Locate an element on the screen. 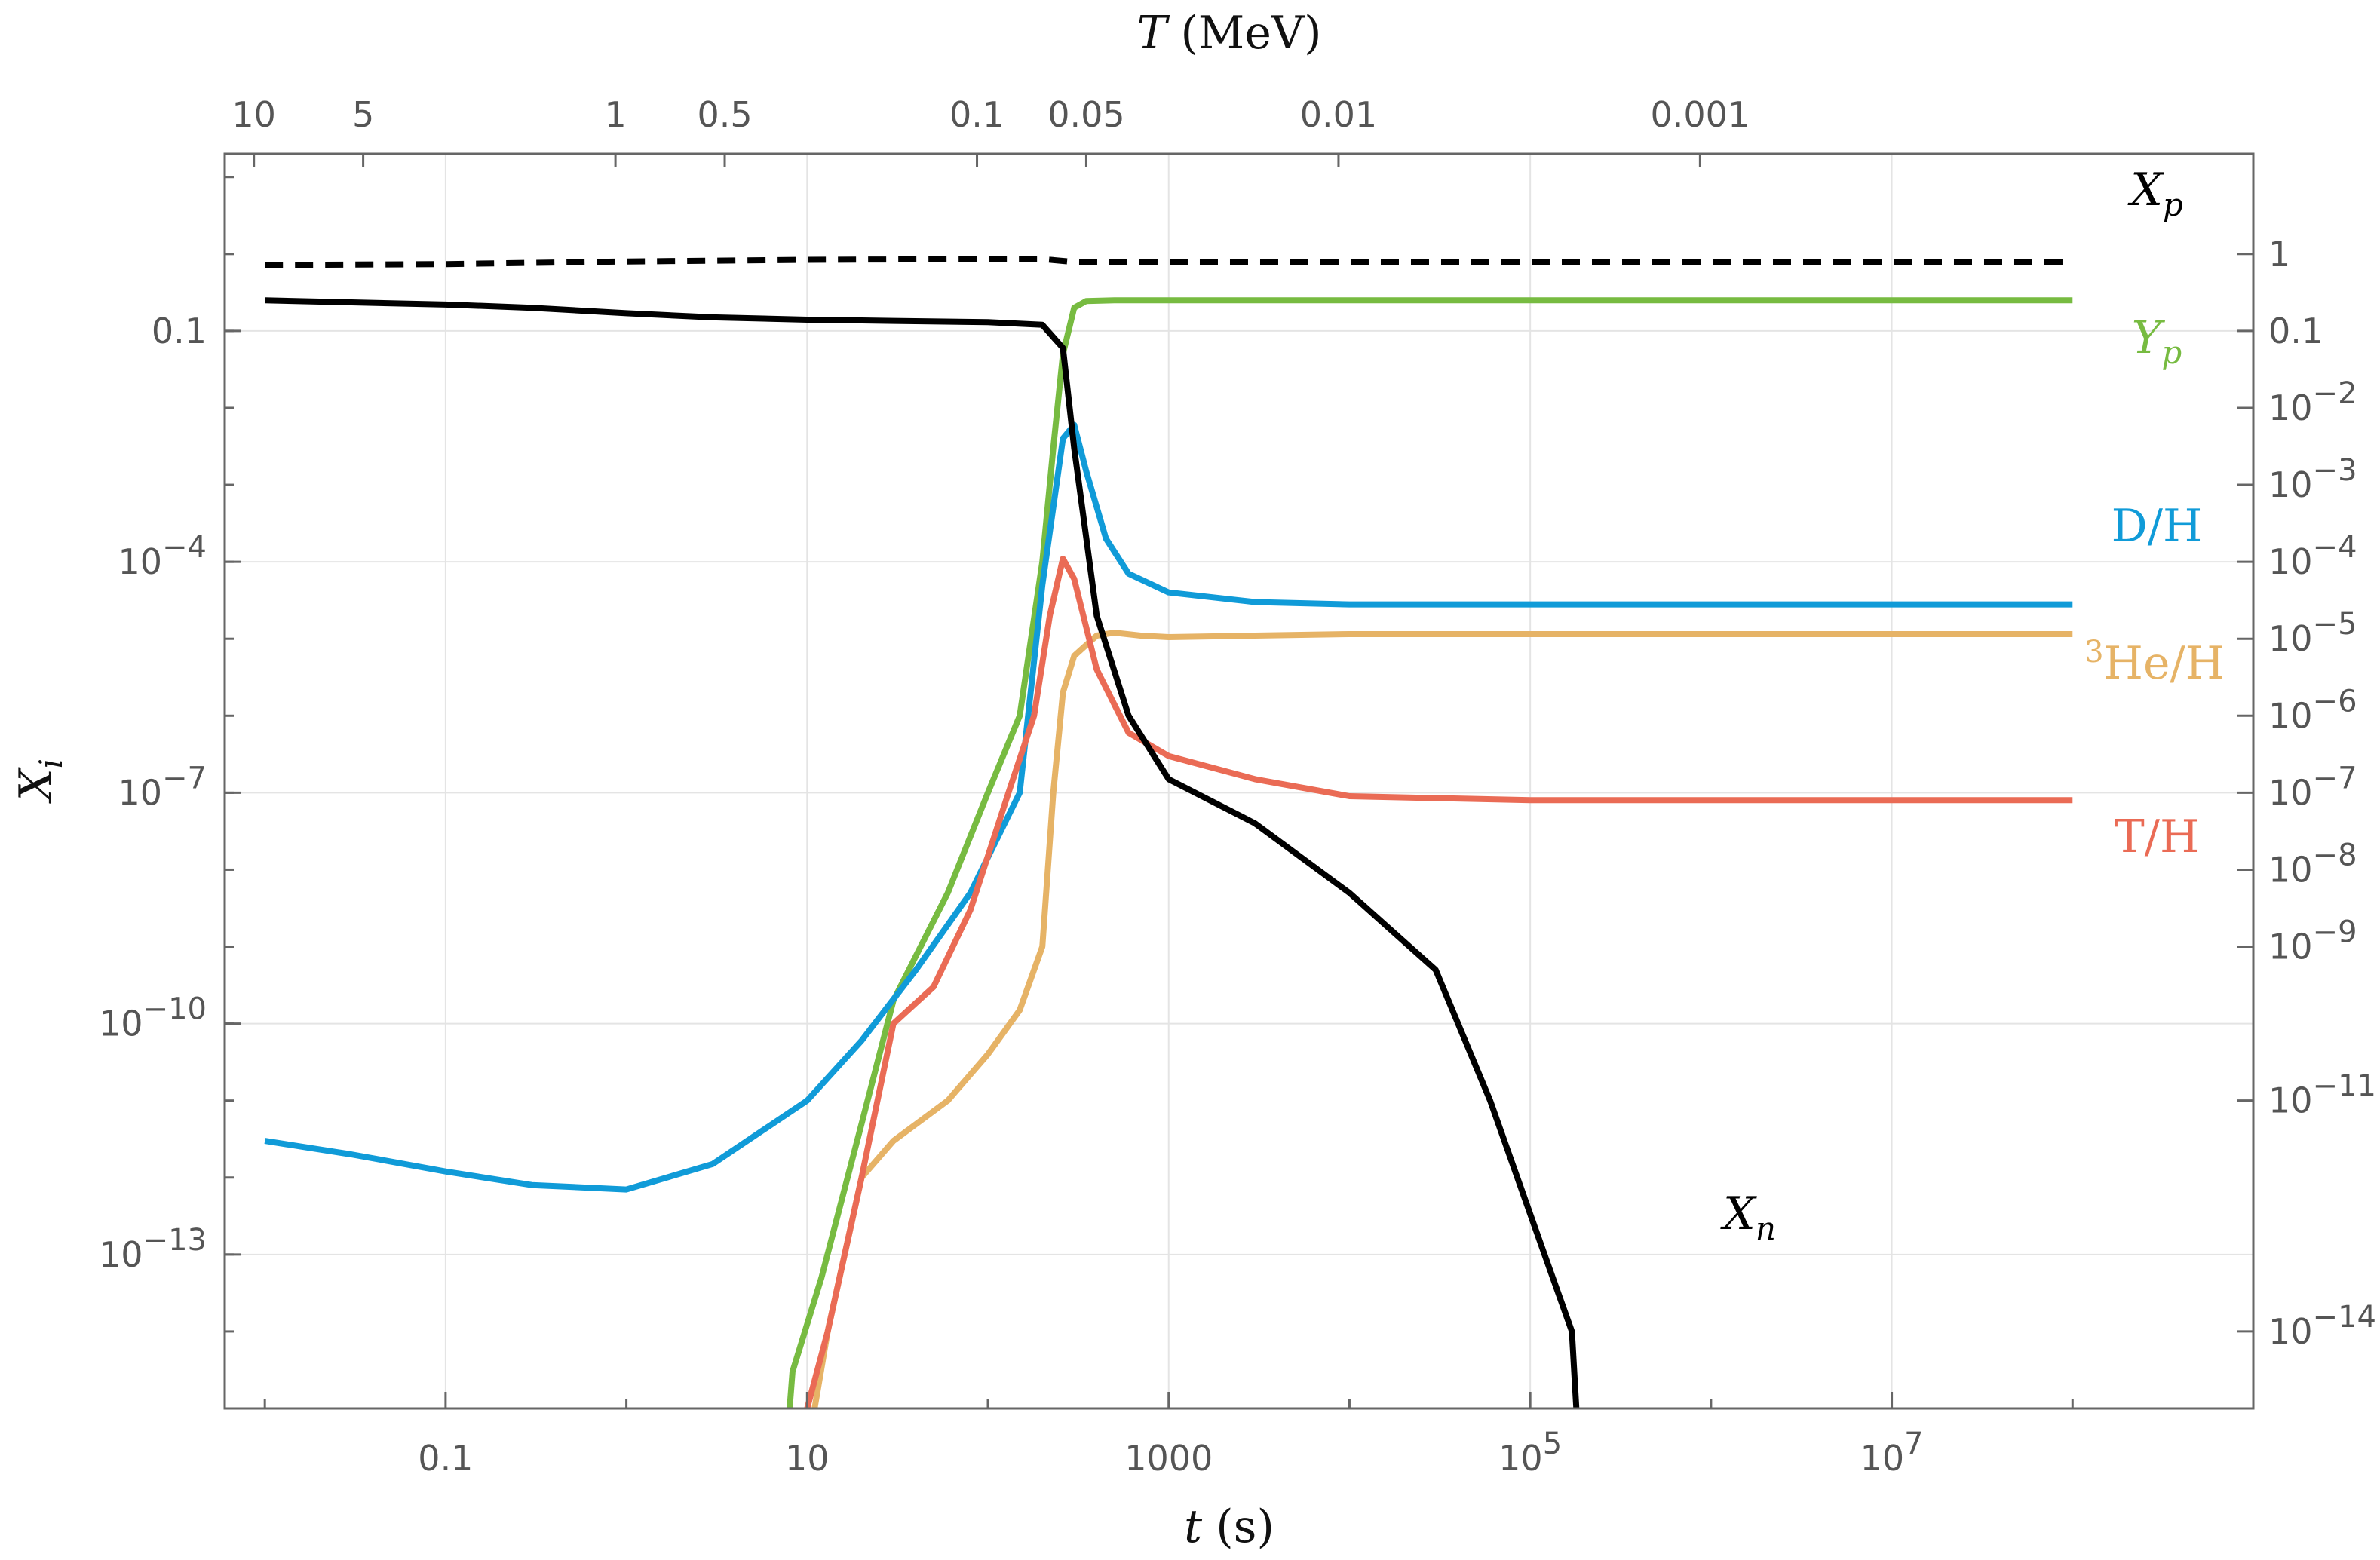 The width and height of the screenshot is (2380, 1560). y2-tick-label: 10⁻⁹ is located at coordinates (2312, 941).